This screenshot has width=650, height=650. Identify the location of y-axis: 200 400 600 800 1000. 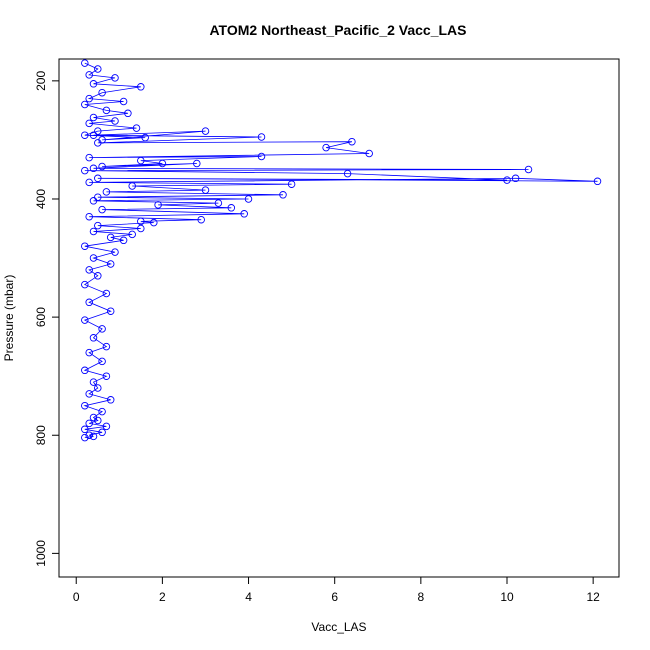
(47, 319).